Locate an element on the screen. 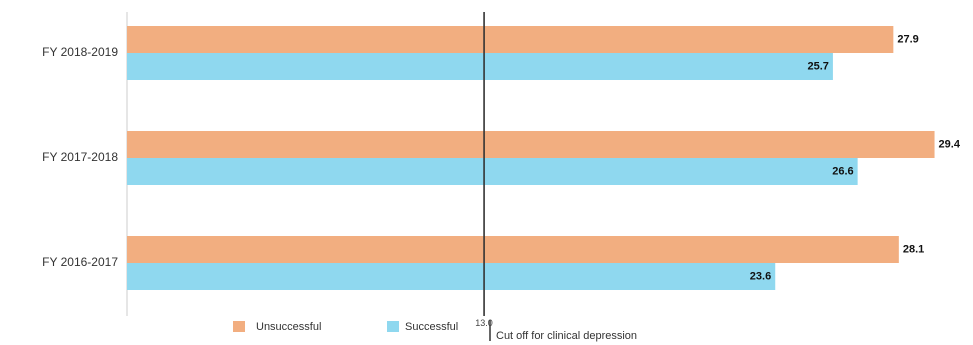 The width and height of the screenshot is (973, 345). data-label: 23.6 is located at coordinates (760, 276).